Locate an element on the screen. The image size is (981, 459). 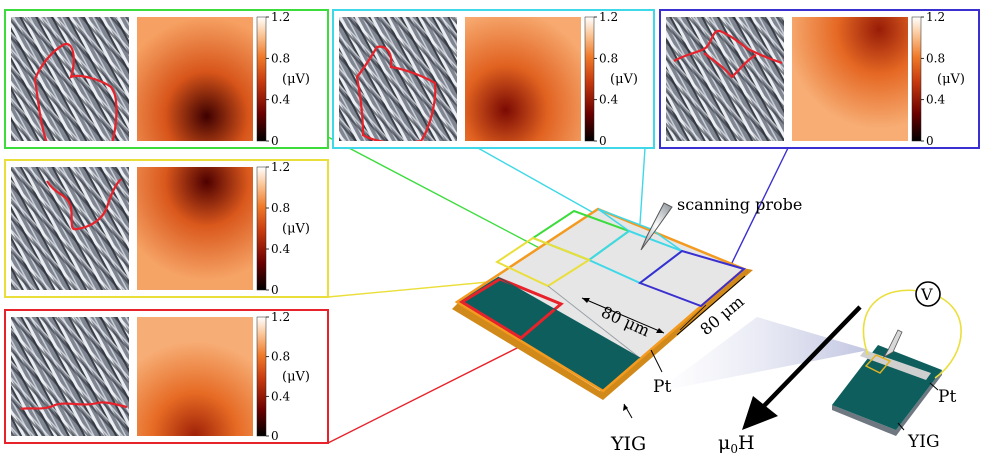
voltmeter-icon is located at coordinates (928, 294).